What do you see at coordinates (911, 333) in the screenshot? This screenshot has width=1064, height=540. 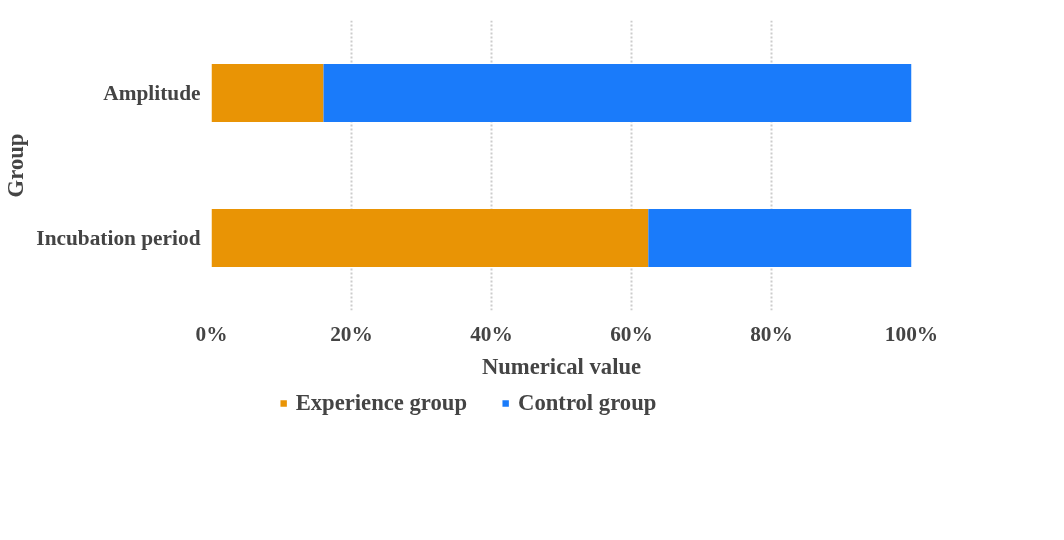 I see `x-tick-label: 100%` at bounding box center [911, 333].